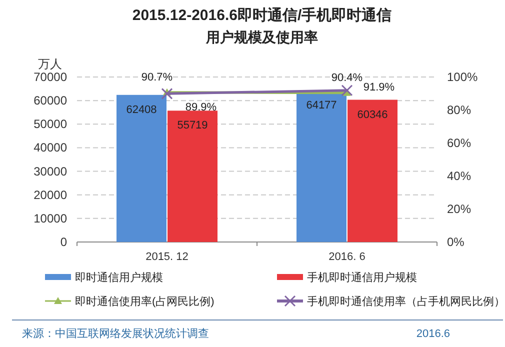 The height and width of the screenshot is (347, 505). Describe the element at coordinates (50, 64) in the screenshot. I see `y-axis-title: 万人` at that location.